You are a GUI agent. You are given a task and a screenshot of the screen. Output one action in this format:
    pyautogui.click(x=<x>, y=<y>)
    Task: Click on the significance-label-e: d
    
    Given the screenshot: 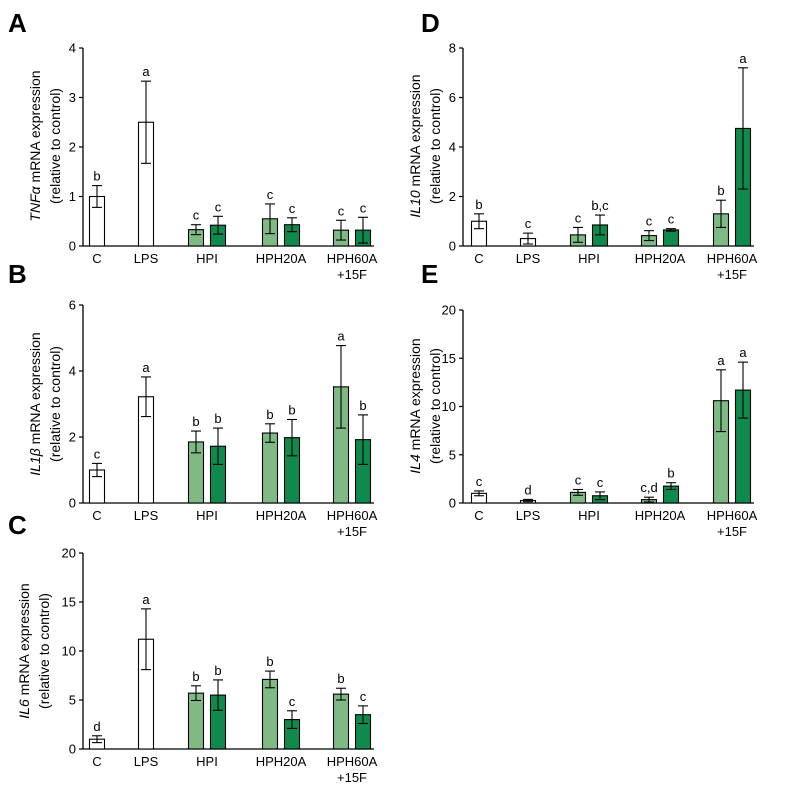 What is the action you would take?
    pyautogui.click(x=527, y=489)
    